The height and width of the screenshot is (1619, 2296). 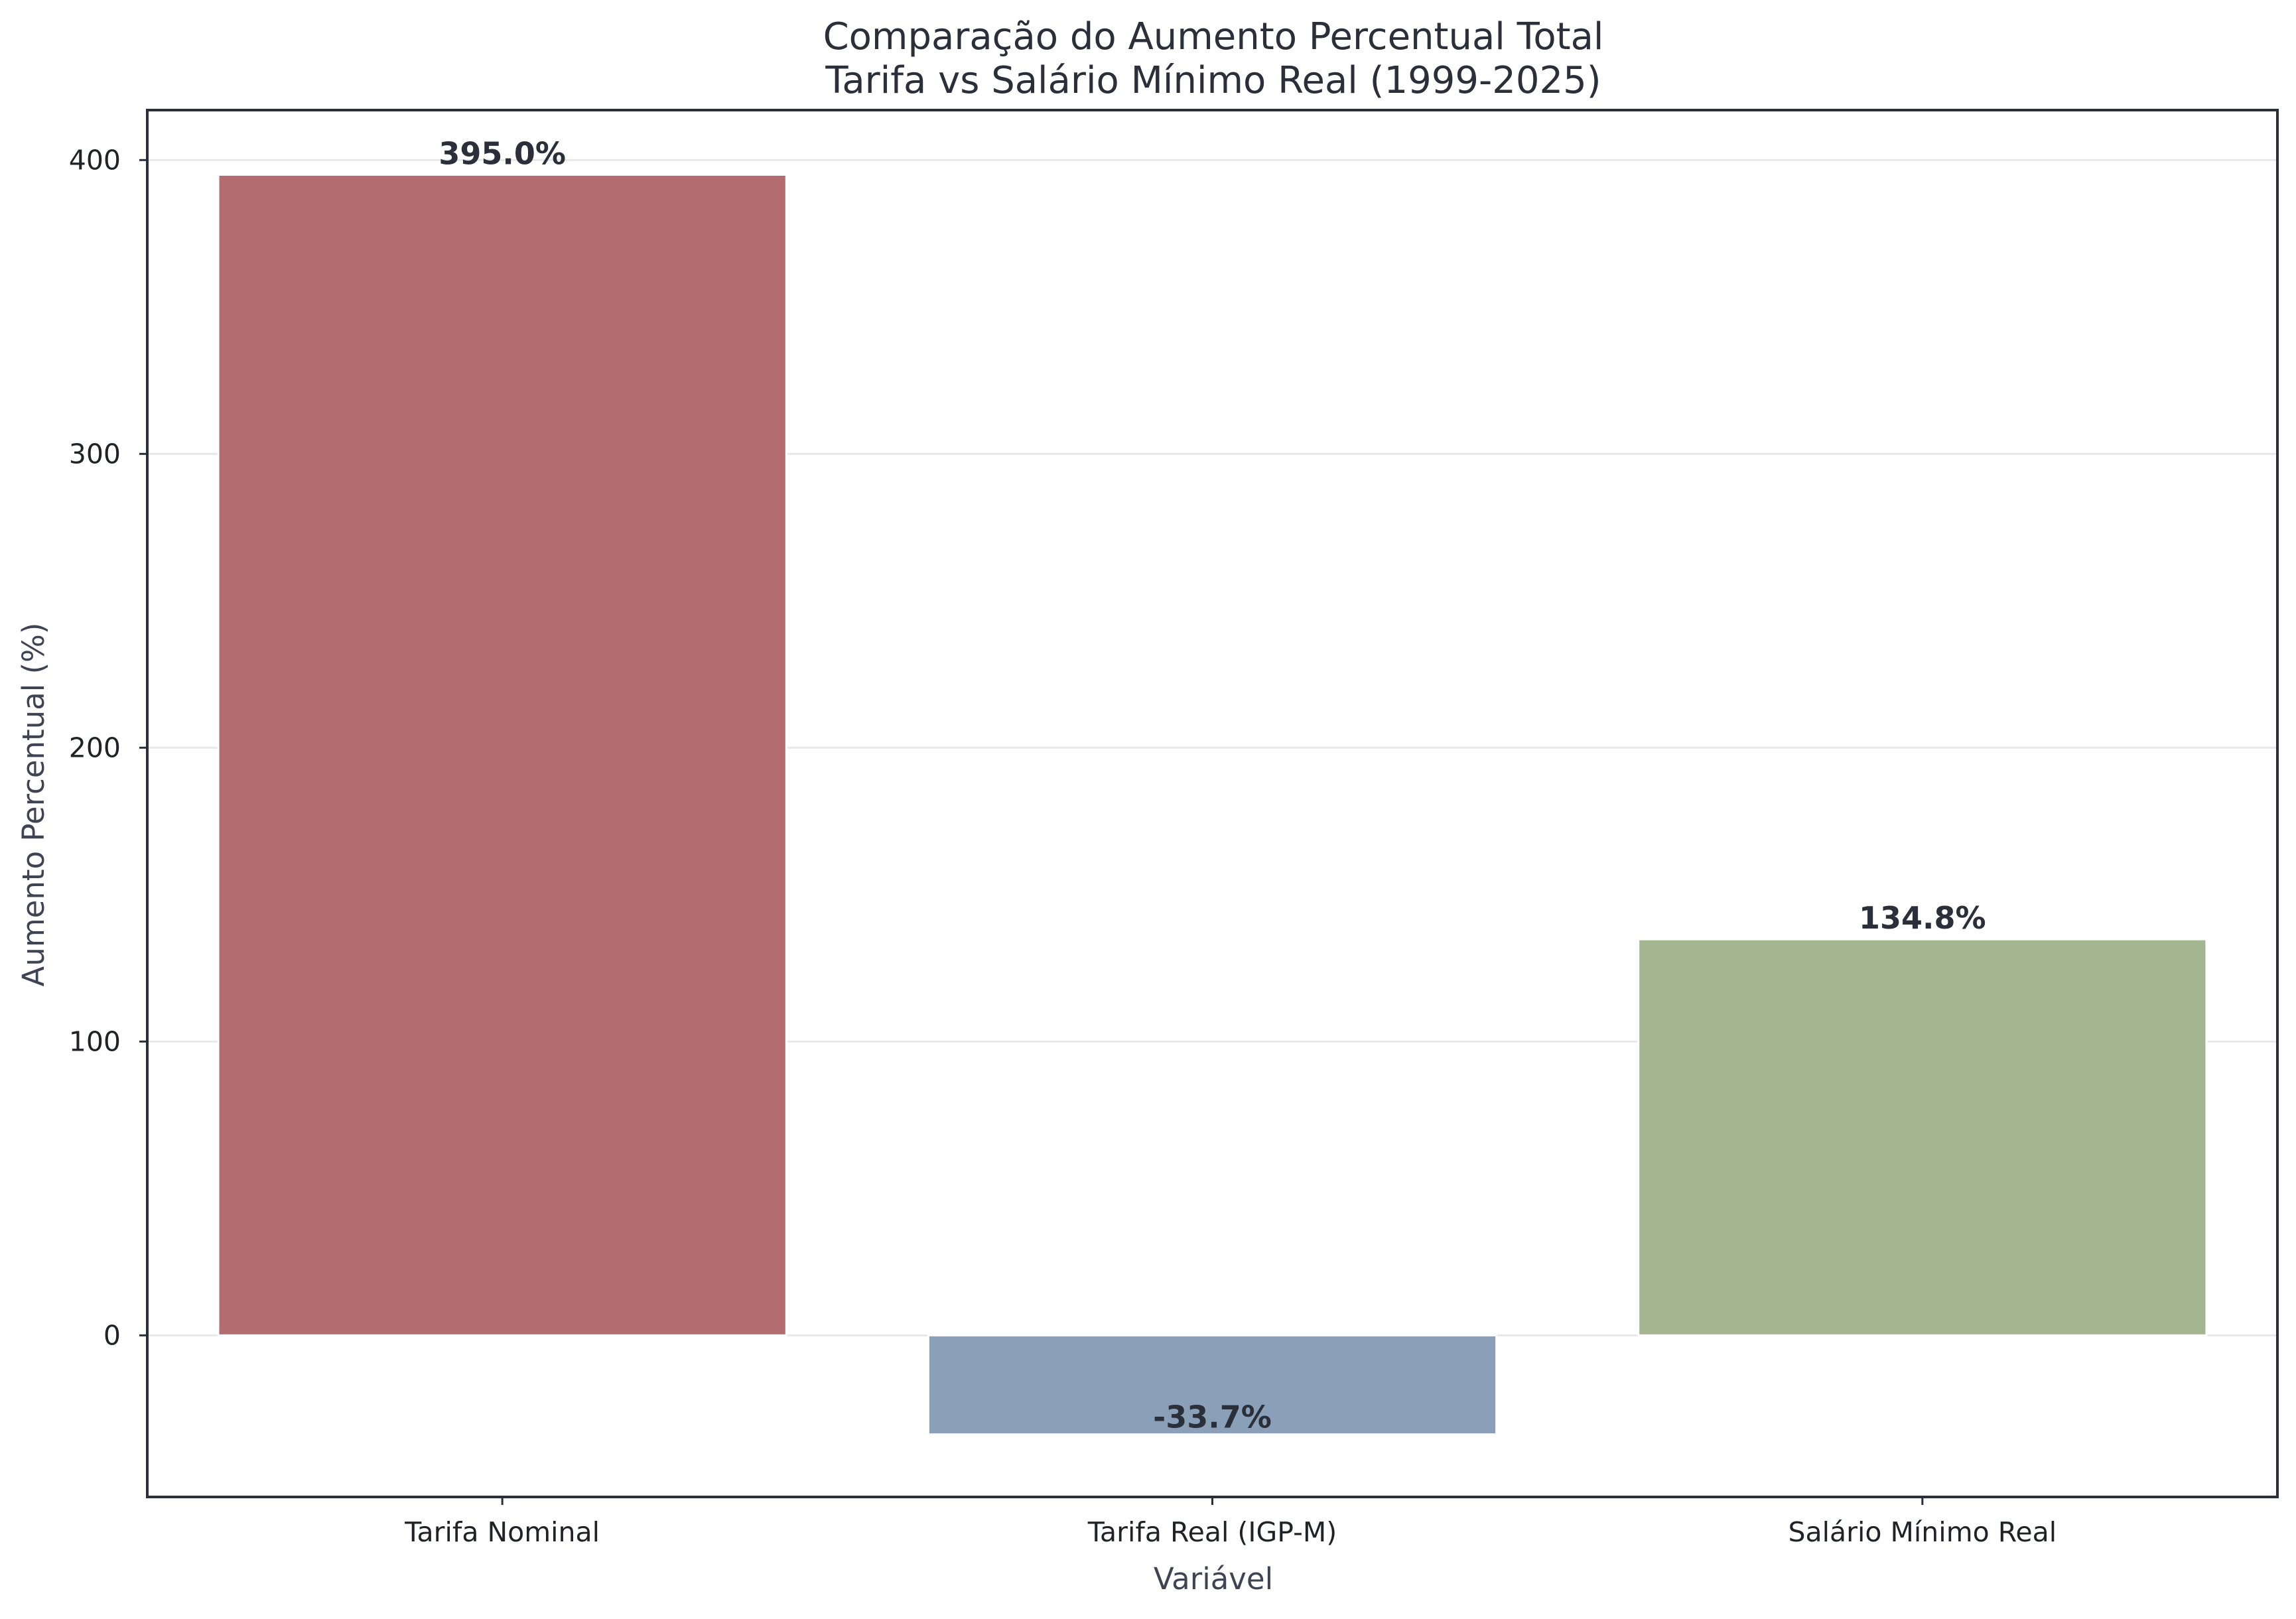 What do you see at coordinates (95, 160) in the screenshot?
I see `y-tick-label-400: 400` at bounding box center [95, 160].